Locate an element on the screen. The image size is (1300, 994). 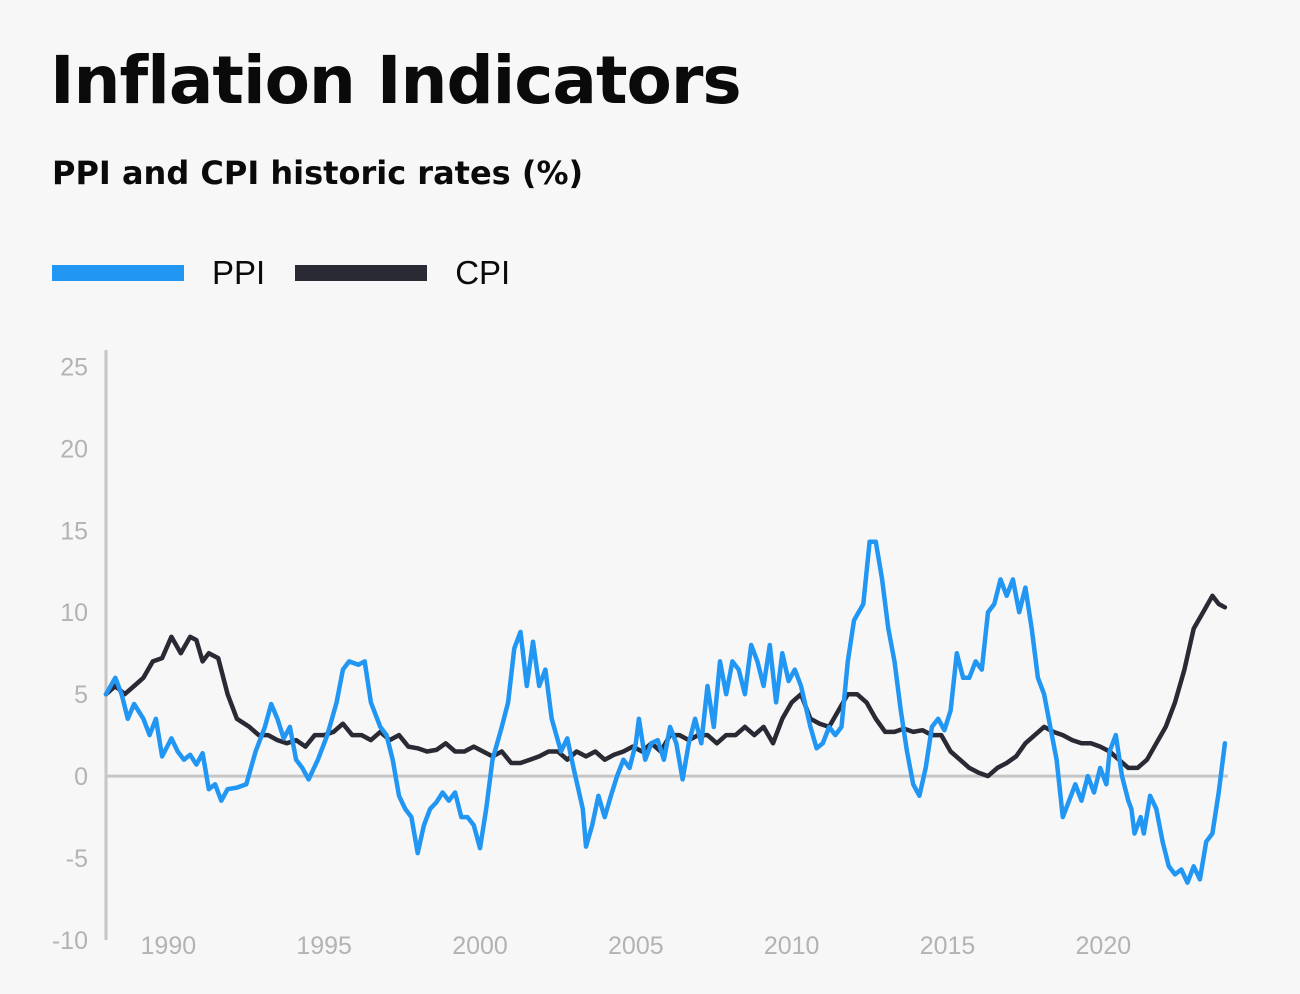
x-tick-label: 2000 is located at coordinates (480, 946).